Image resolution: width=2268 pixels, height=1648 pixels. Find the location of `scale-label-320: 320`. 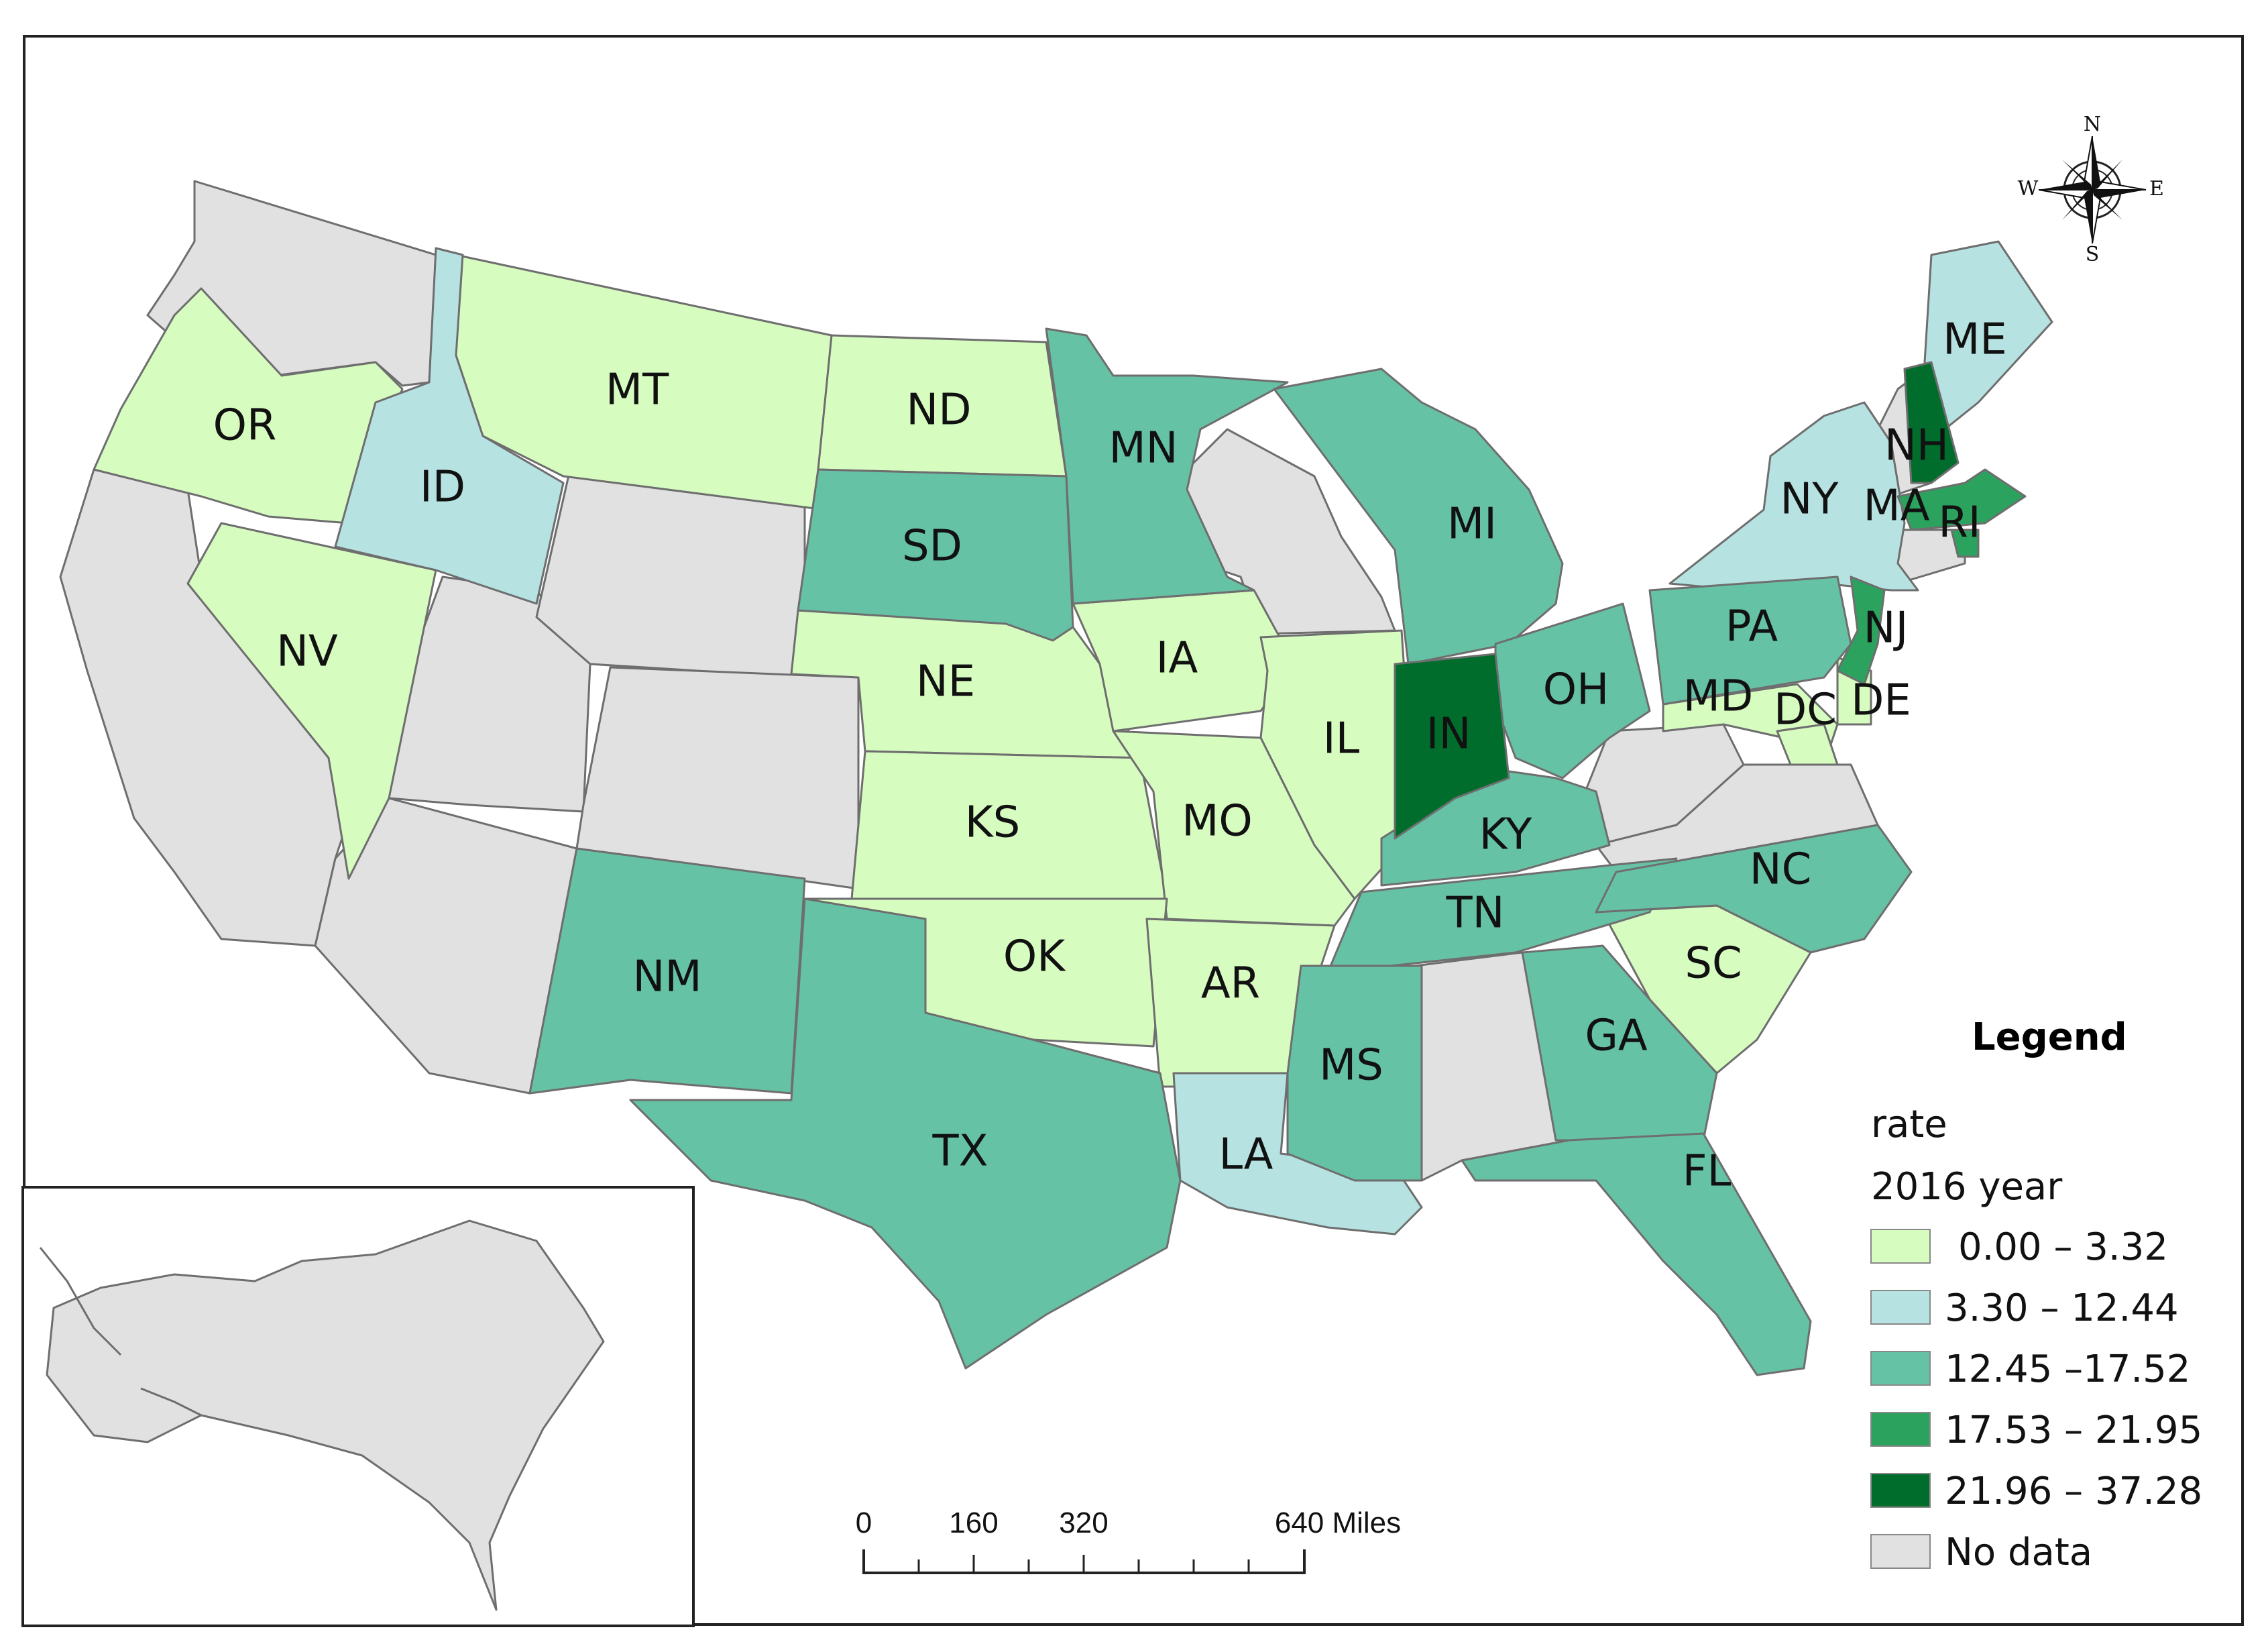

scale-label-320: 320 is located at coordinates (1083, 1522).